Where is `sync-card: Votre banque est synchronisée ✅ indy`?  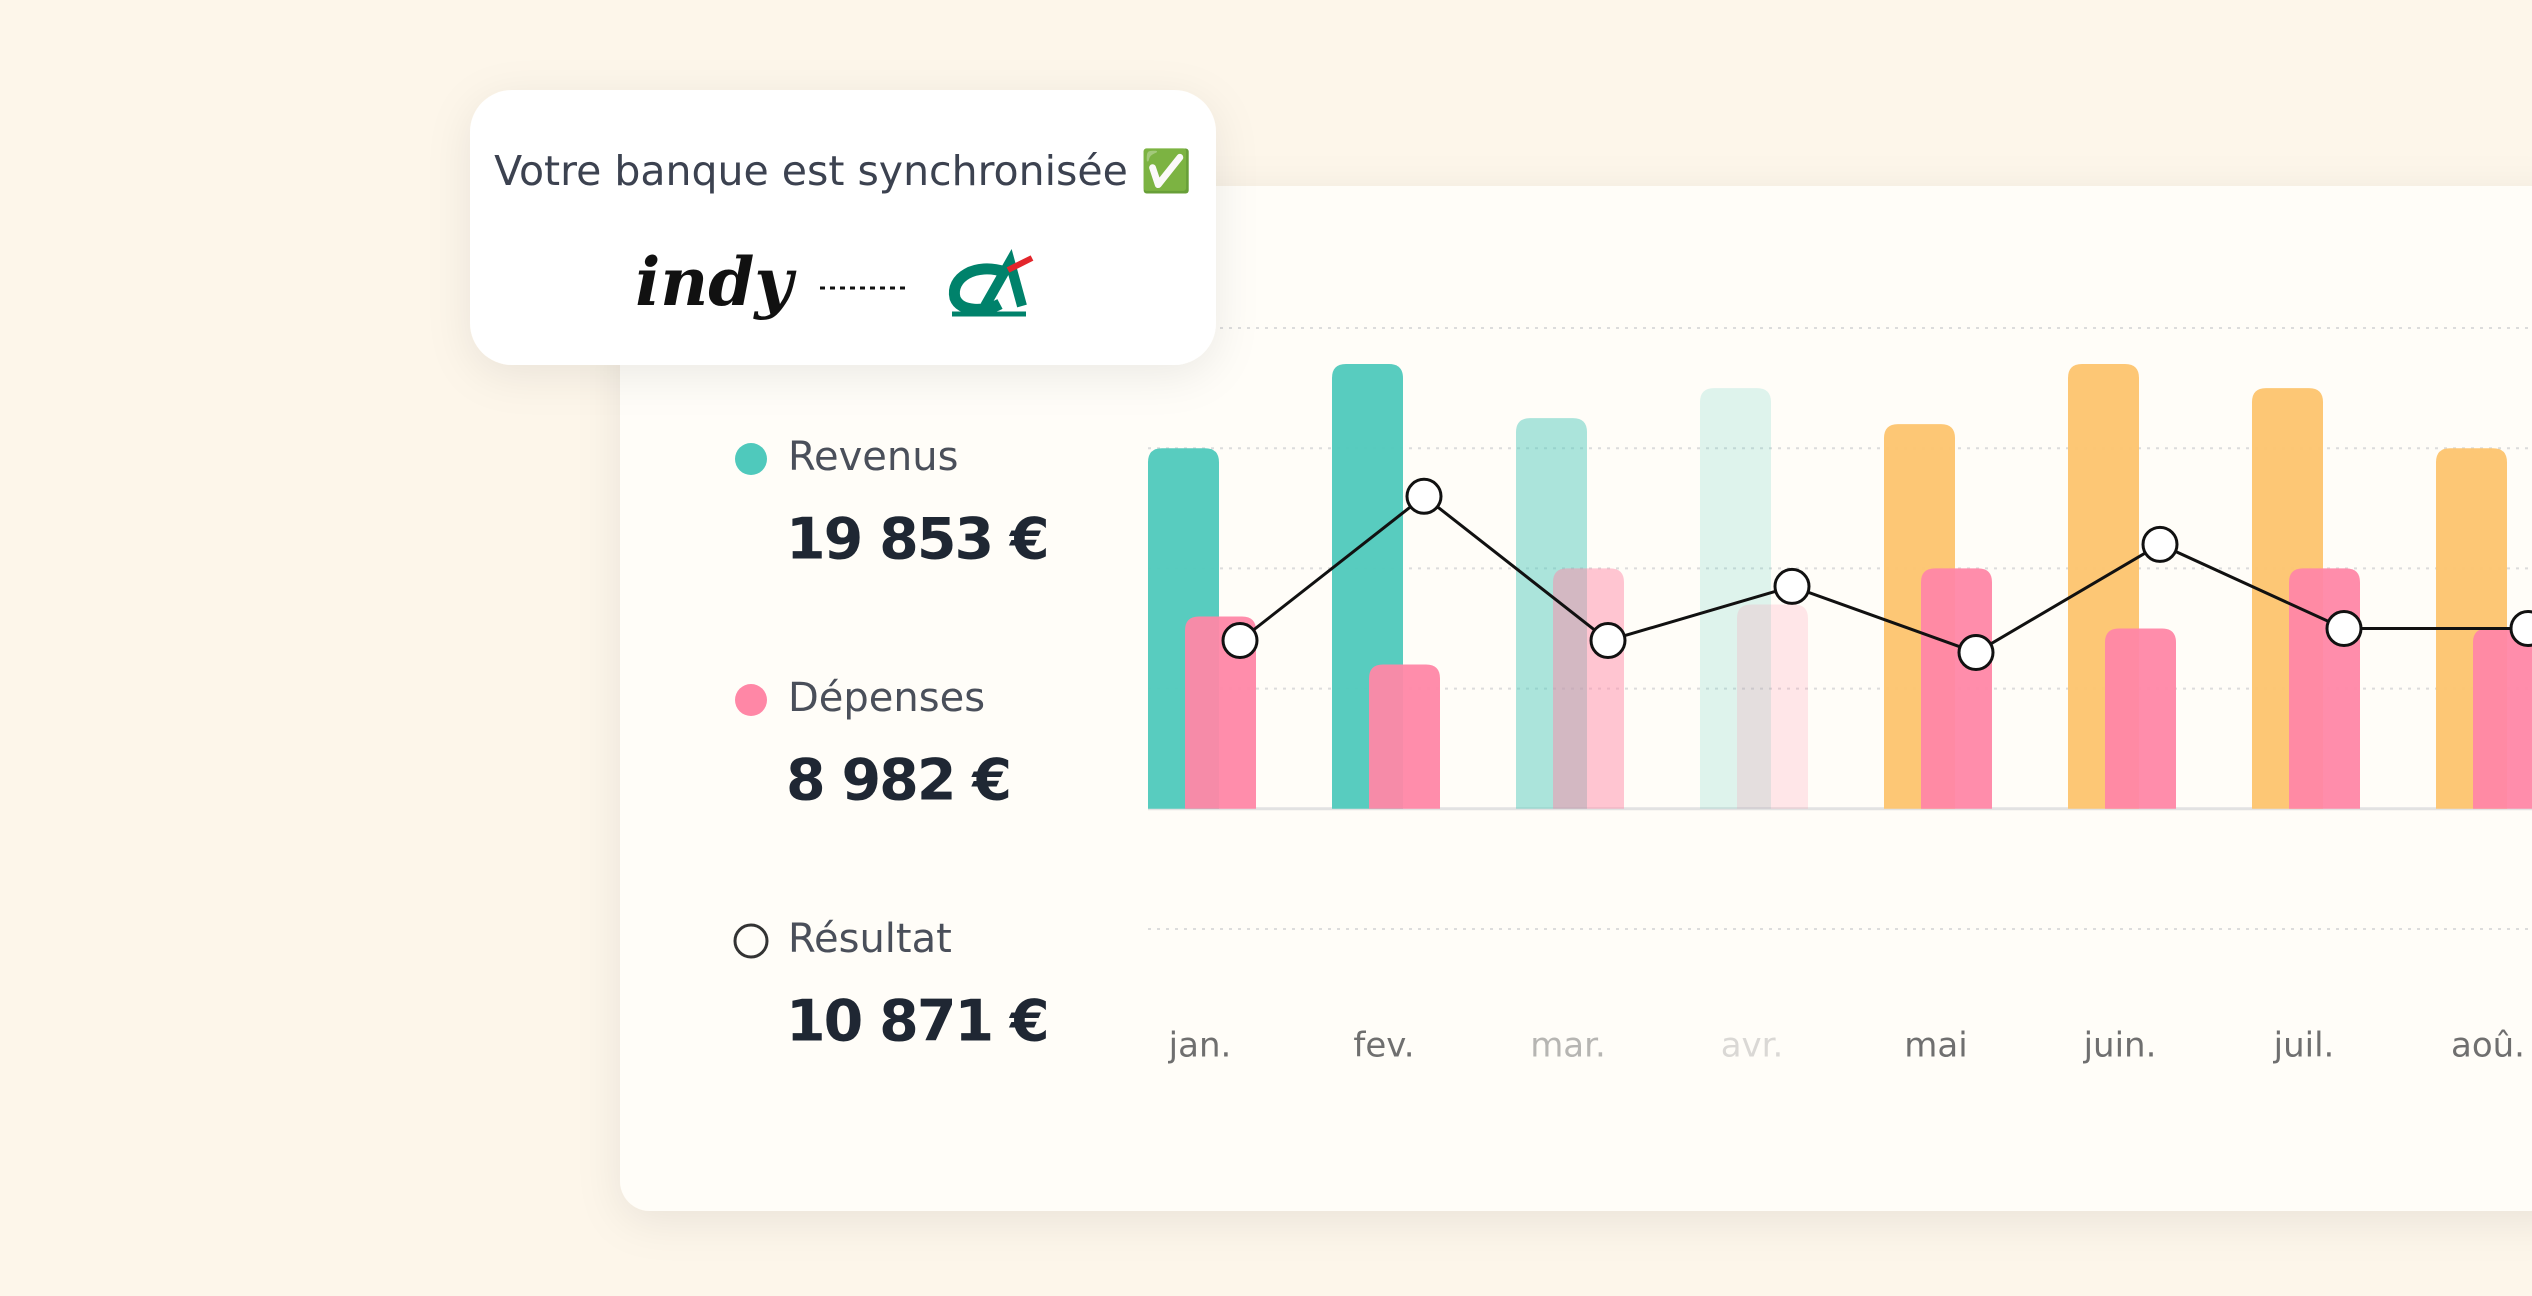
sync-card: Votre banque est synchronisée ✅ indy is located at coordinates (843, 227).